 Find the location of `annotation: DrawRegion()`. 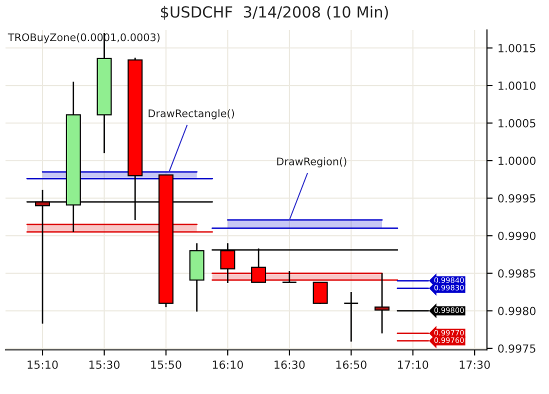

annotation: DrawRegion() is located at coordinates (311, 162).